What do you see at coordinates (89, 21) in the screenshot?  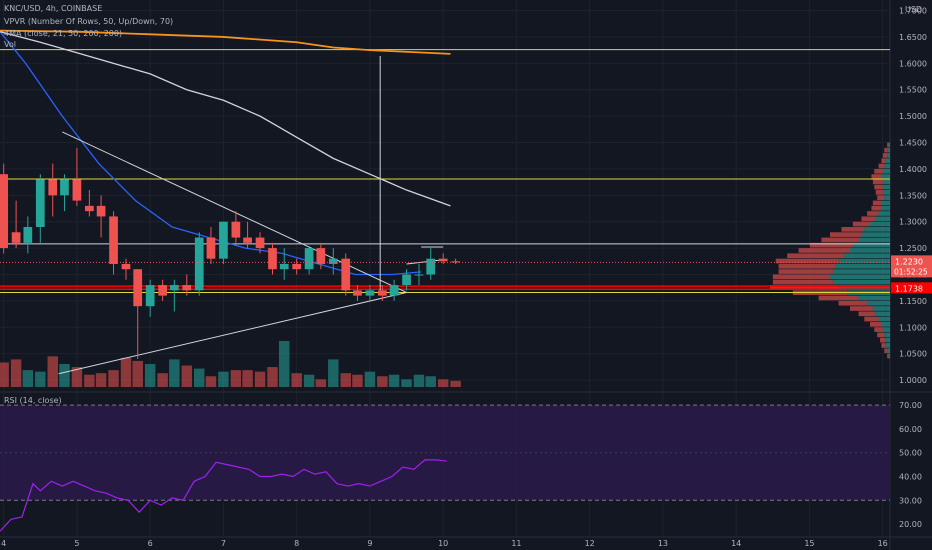 I see `vpvr-legend: VPVR (Number Of Rows, 50, Up/Down, 70)` at bounding box center [89, 21].